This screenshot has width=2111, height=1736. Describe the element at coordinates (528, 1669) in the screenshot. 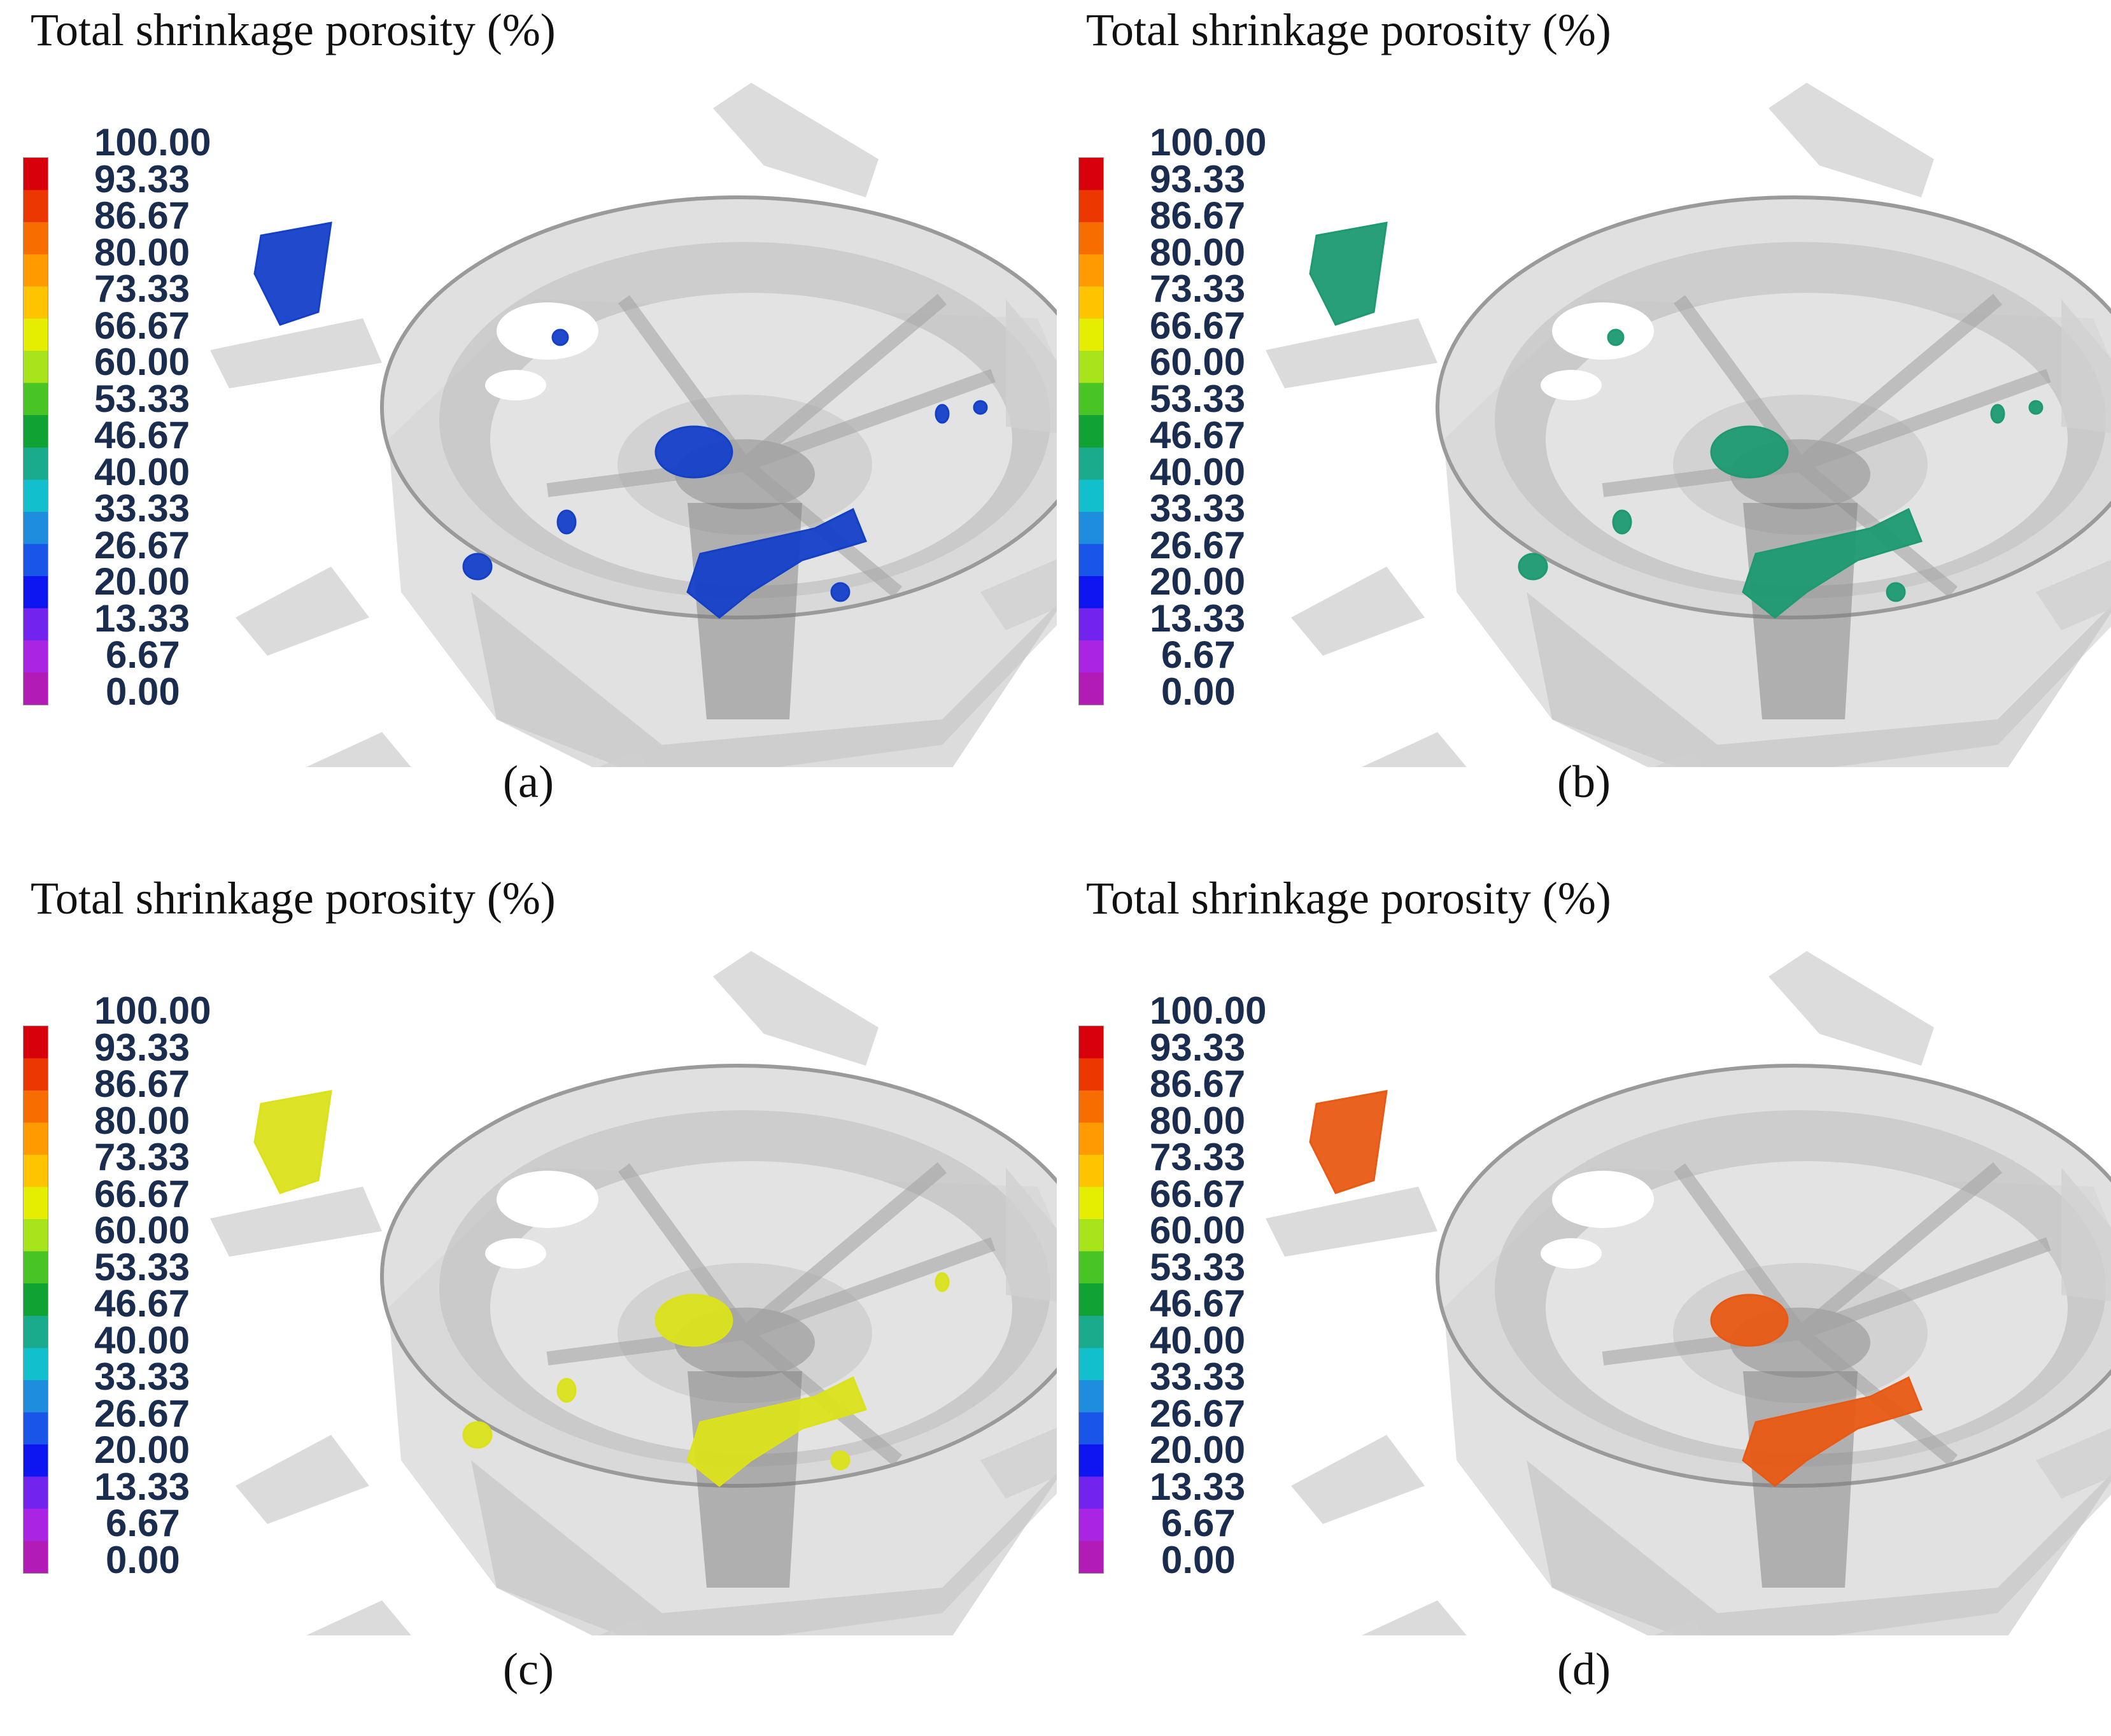

I see `panel-label: (c)` at that location.